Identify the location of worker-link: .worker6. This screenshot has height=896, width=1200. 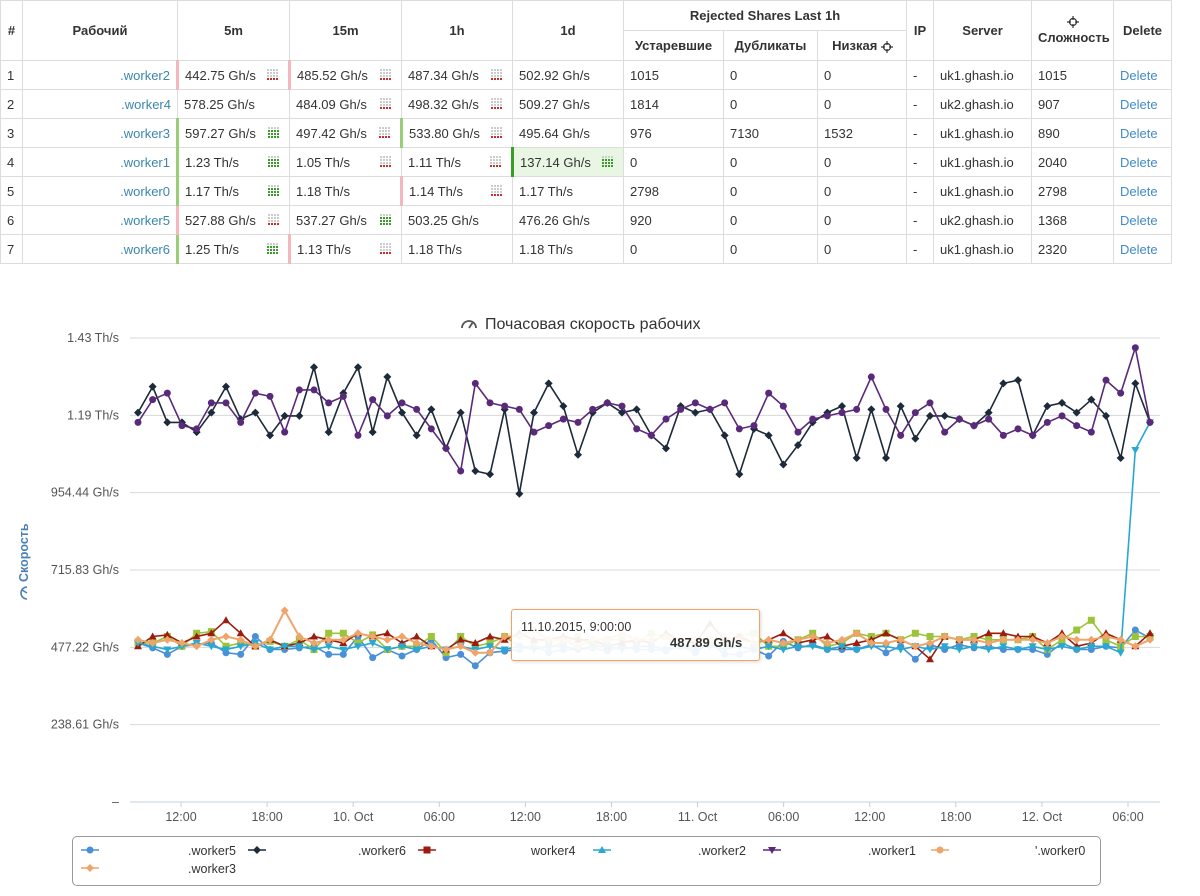
(145, 249).